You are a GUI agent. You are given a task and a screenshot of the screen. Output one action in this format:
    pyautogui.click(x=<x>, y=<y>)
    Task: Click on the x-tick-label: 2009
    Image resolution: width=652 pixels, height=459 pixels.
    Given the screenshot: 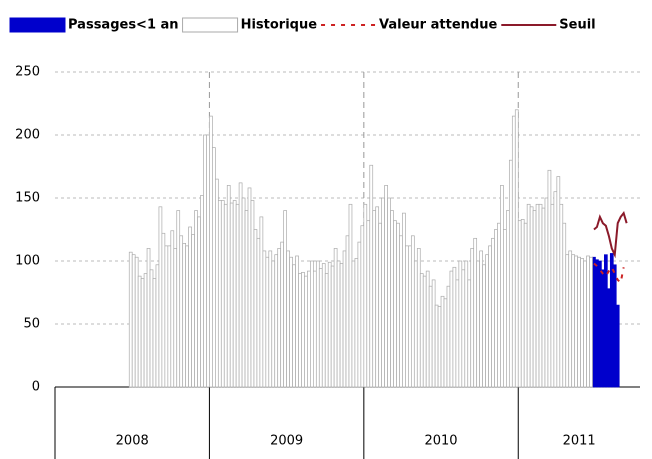 What is the action you would take?
    pyautogui.click(x=286, y=441)
    